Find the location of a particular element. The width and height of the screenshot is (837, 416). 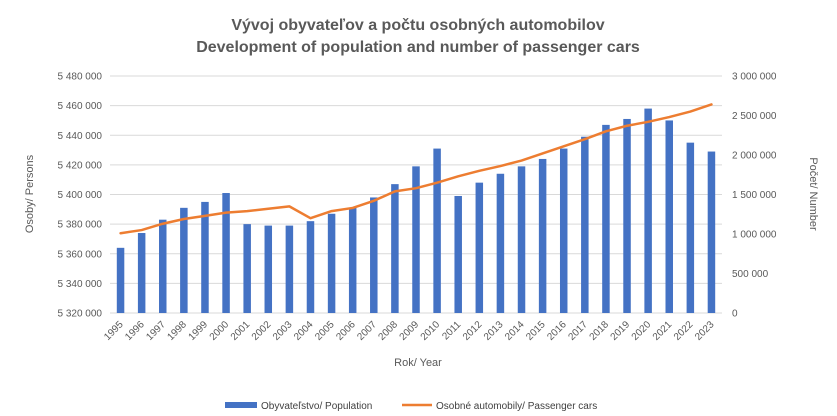

x-tick-label: 2010 is located at coordinates (431, 331).